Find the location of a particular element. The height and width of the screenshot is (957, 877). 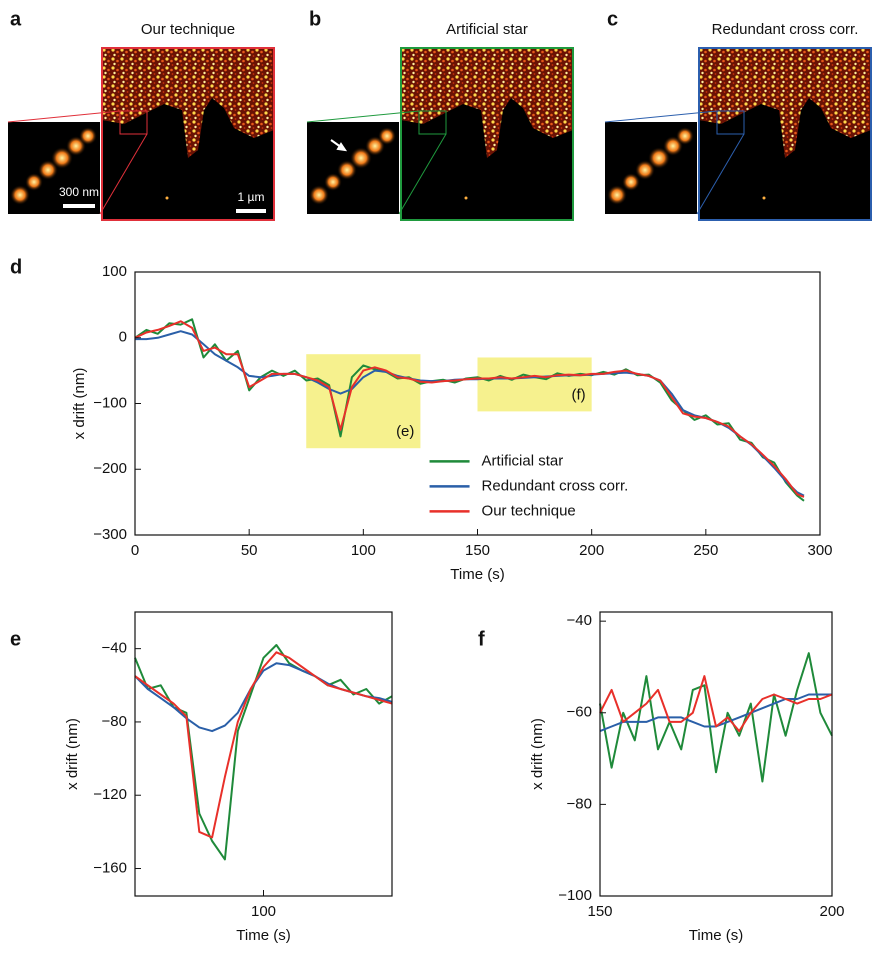

highlight-label: (f) is located at coordinates (578, 394).